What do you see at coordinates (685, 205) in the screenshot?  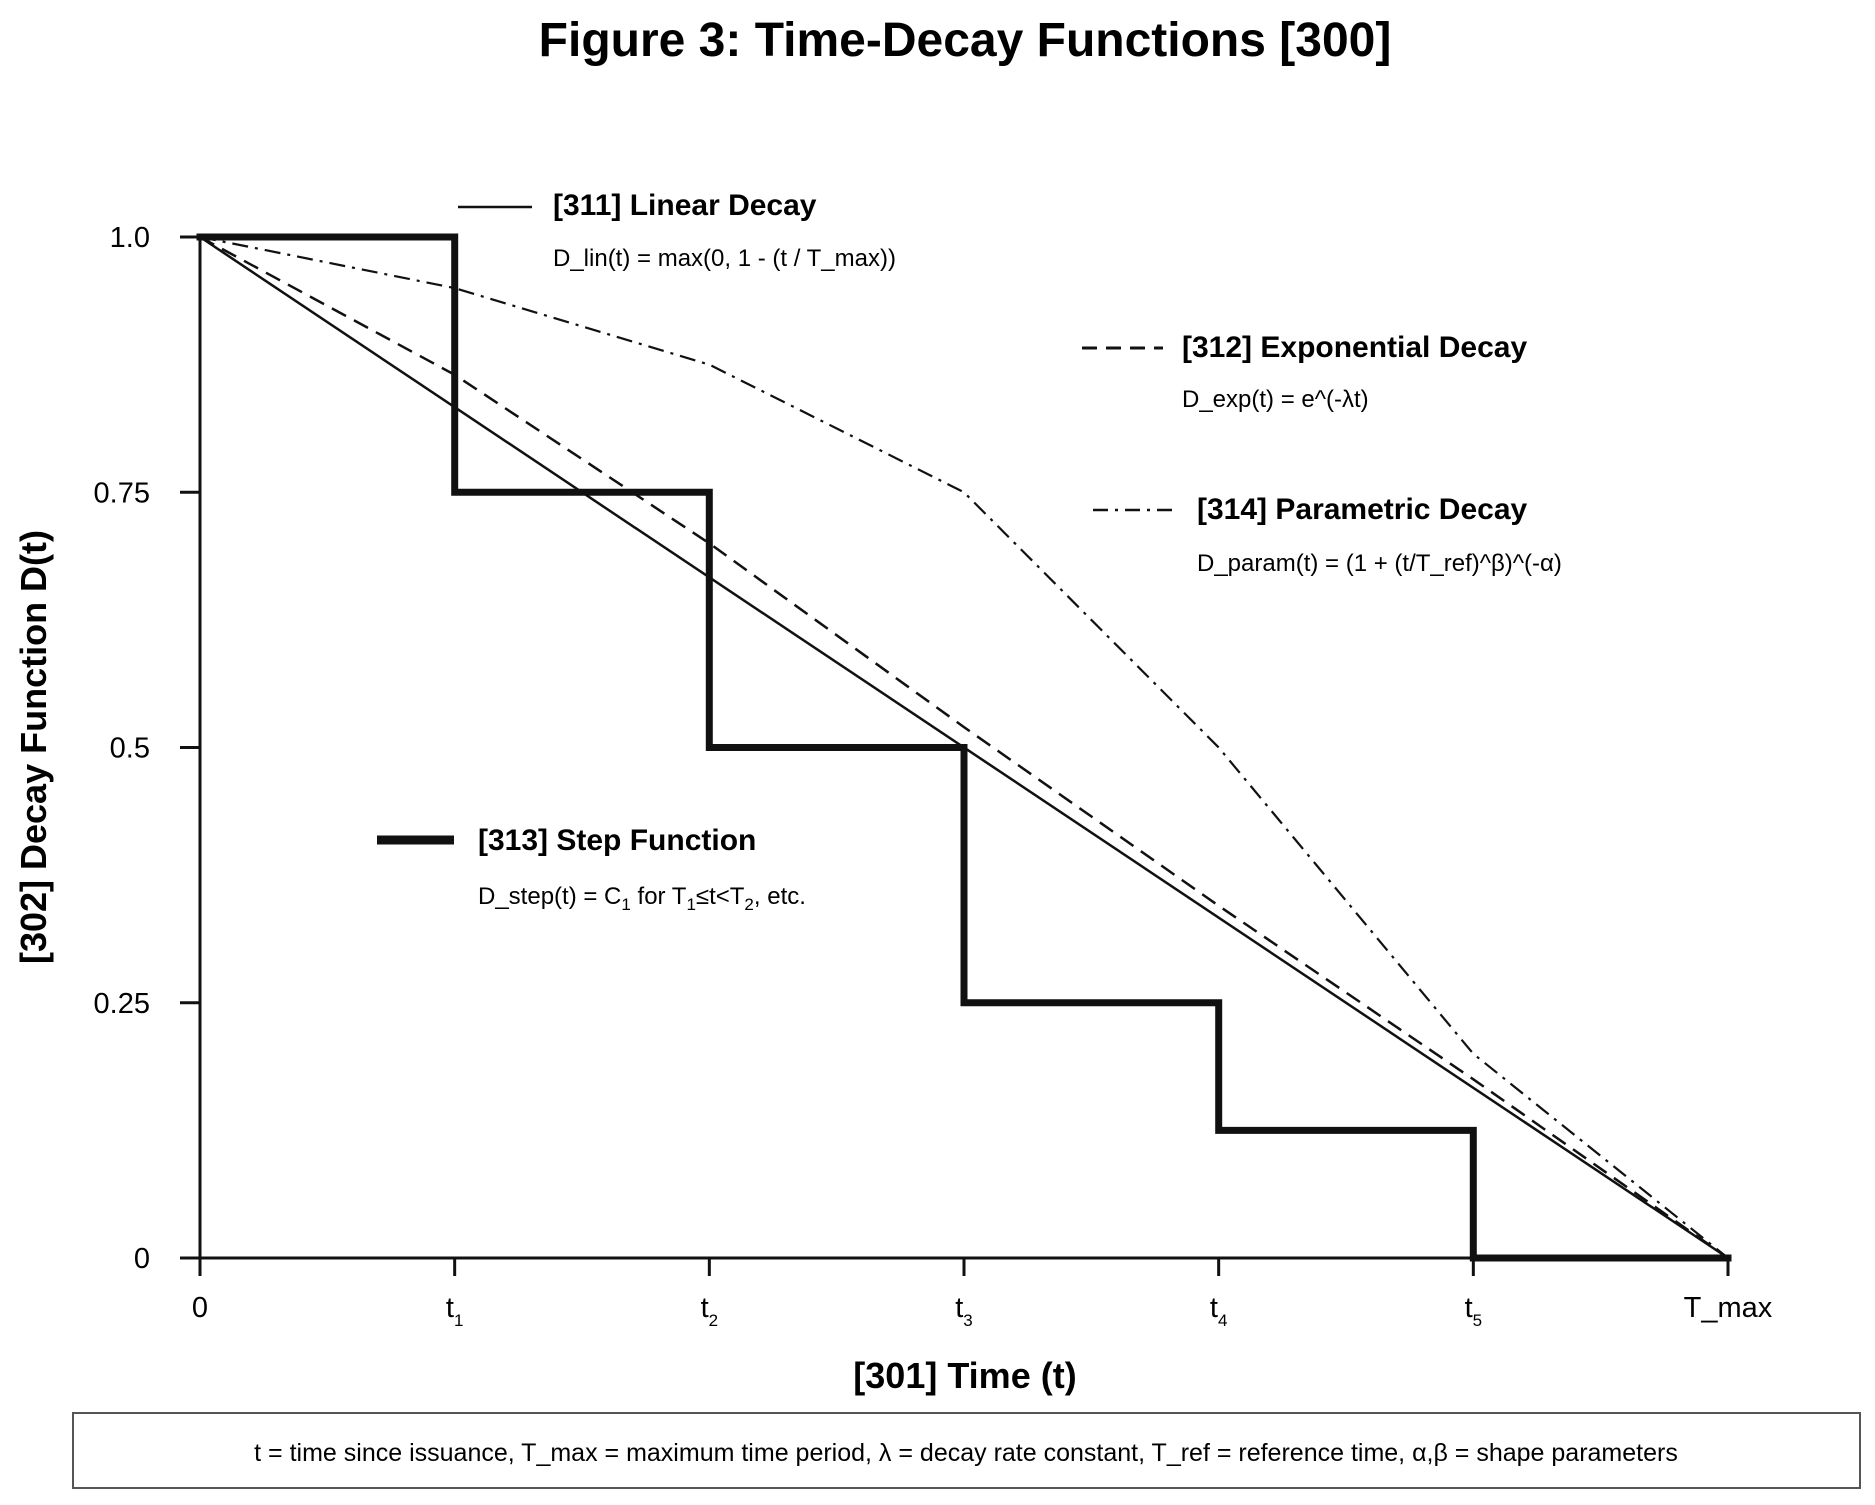 I see `legend-linear-title: [311] Linear Decay` at bounding box center [685, 205].